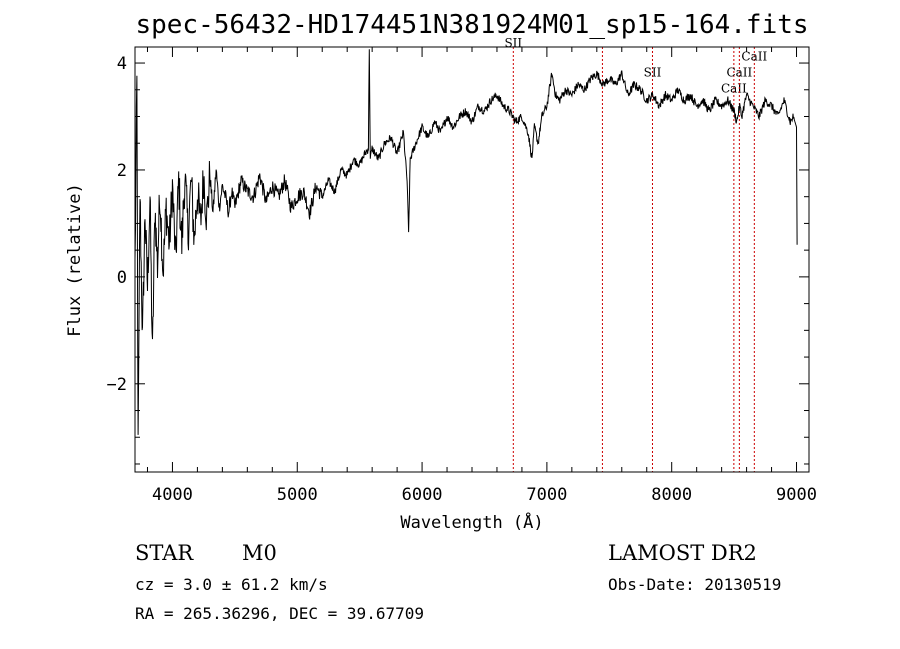  I want to click on x-tick-label: 9000, so click(796, 495).